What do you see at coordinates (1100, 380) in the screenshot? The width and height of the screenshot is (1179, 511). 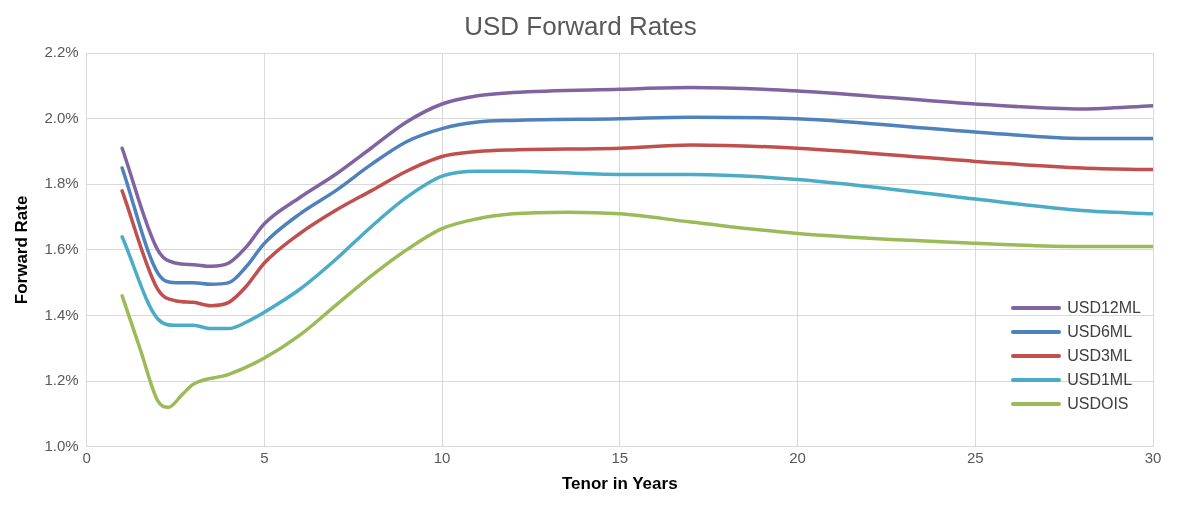 I see `legend-label: USD1ML` at bounding box center [1100, 380].